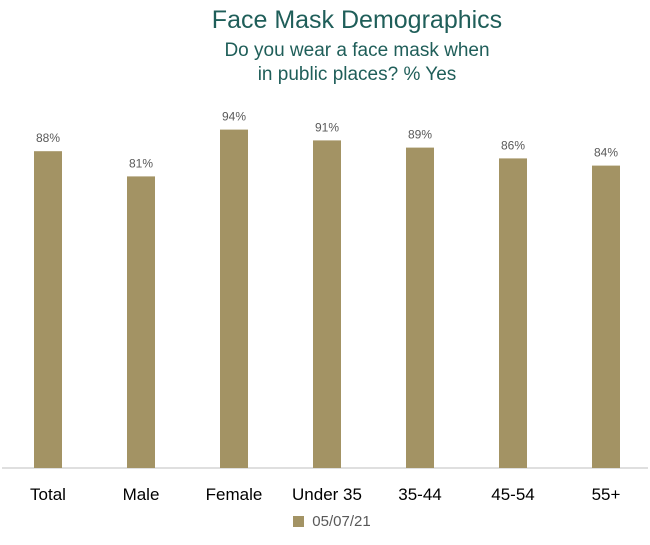  Describe the element at coordinates (419, 494) in the screenshot. I see `category-label: 35-44` at that location.